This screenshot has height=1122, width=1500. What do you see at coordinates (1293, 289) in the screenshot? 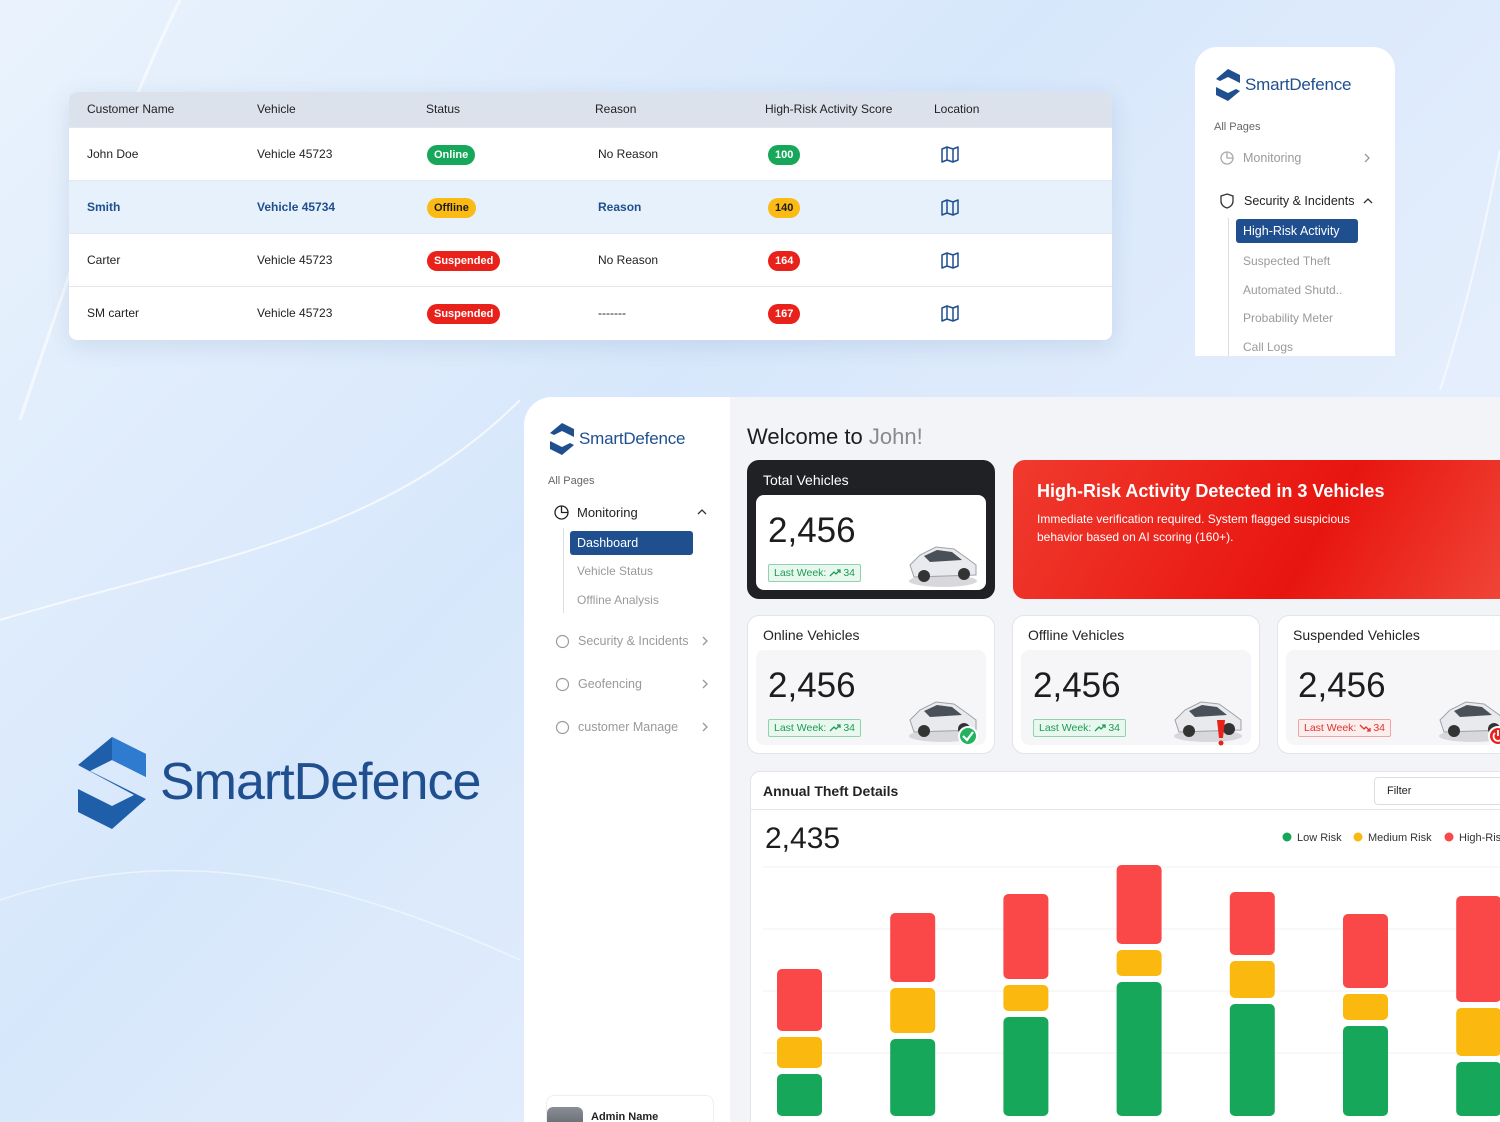
I see `submenu-item: Automated Shutd..` at bounding box center [1293, 289].